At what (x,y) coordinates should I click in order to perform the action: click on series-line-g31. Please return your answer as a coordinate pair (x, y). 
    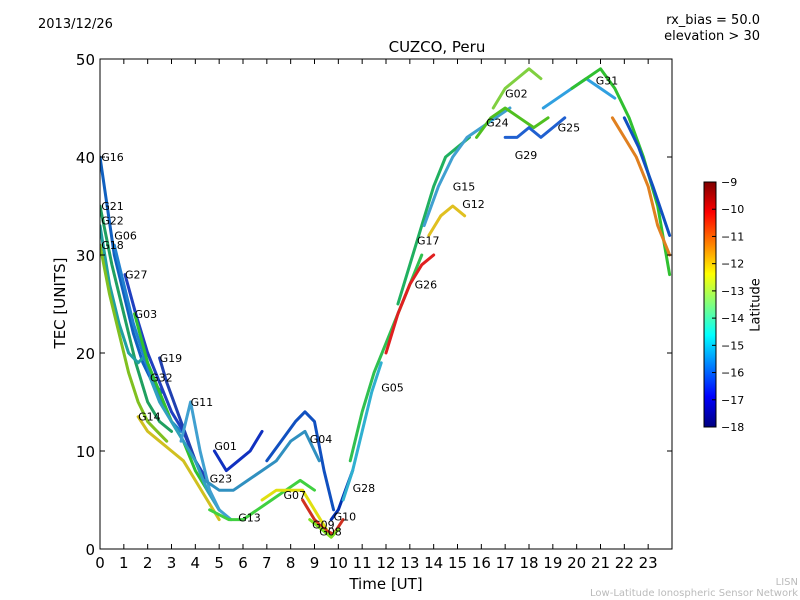
    Looking at the image, I should click on (621, 172).